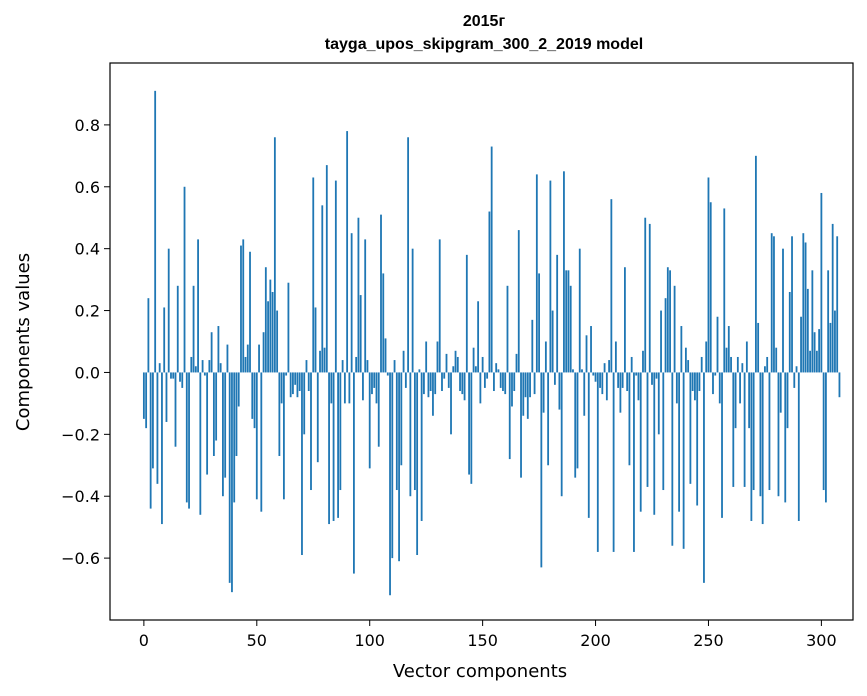 This screenshot has height=696, width=867. What do you see at coordinates (821, 640) in the screenshot?
I see `x-tick-label: 300` at bounding box center [821, 640].